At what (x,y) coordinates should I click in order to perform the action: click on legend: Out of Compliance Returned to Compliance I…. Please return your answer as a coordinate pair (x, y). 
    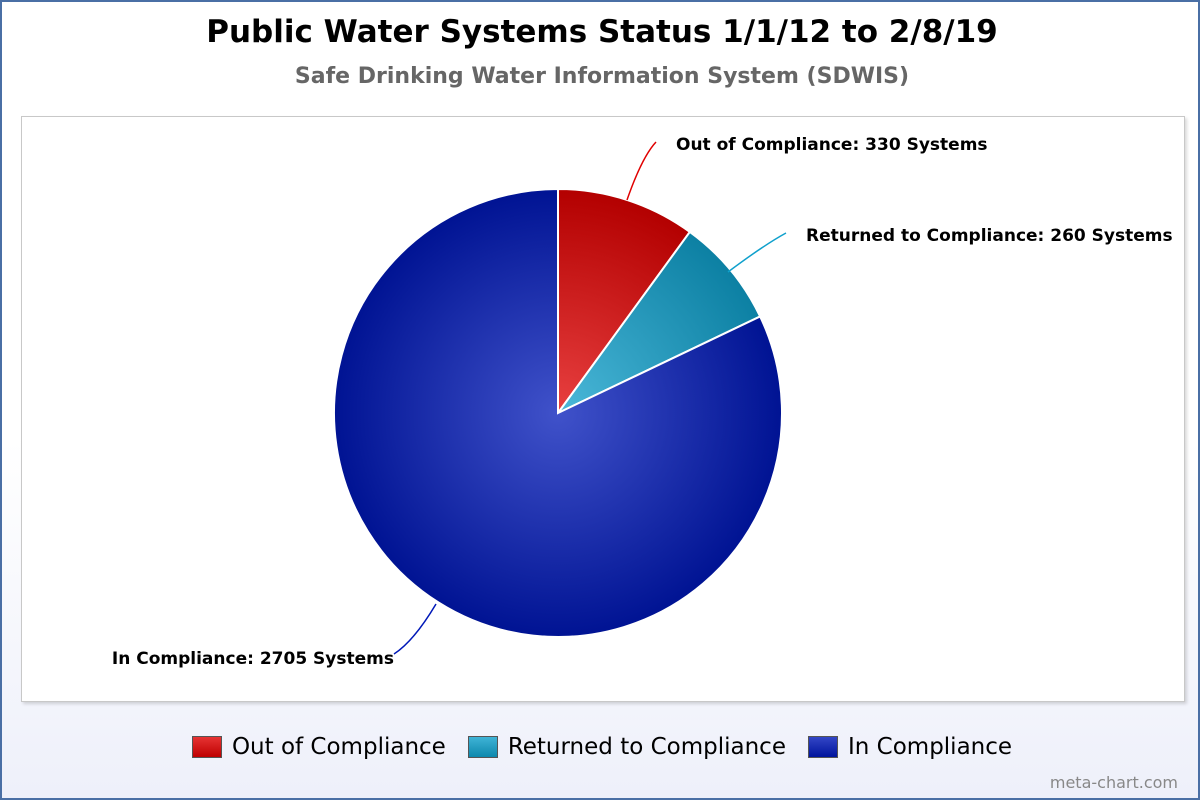
    Looking at the image, I should click on (600, 747).